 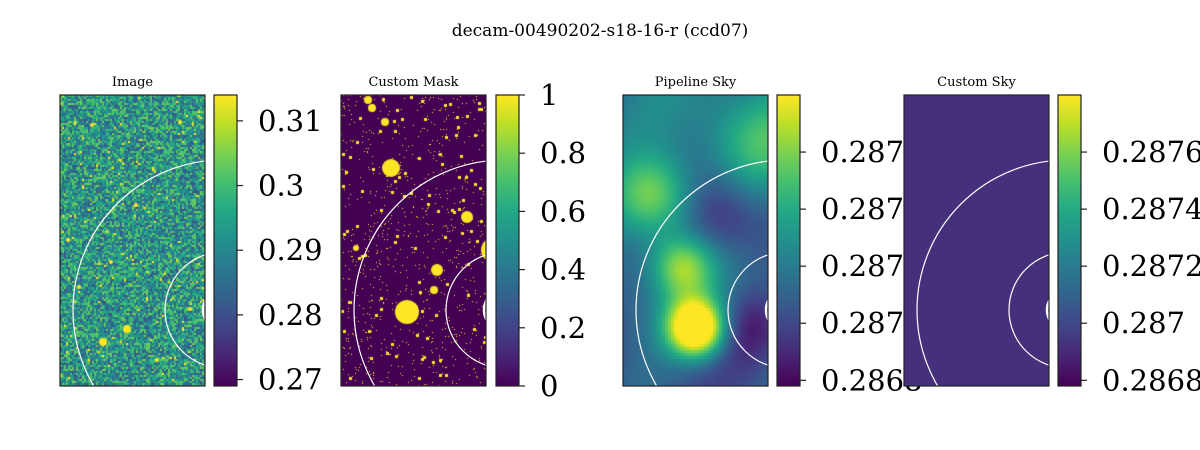 I want to click on colorbar-tick-label: 0.27, so click(x=290, y=380).